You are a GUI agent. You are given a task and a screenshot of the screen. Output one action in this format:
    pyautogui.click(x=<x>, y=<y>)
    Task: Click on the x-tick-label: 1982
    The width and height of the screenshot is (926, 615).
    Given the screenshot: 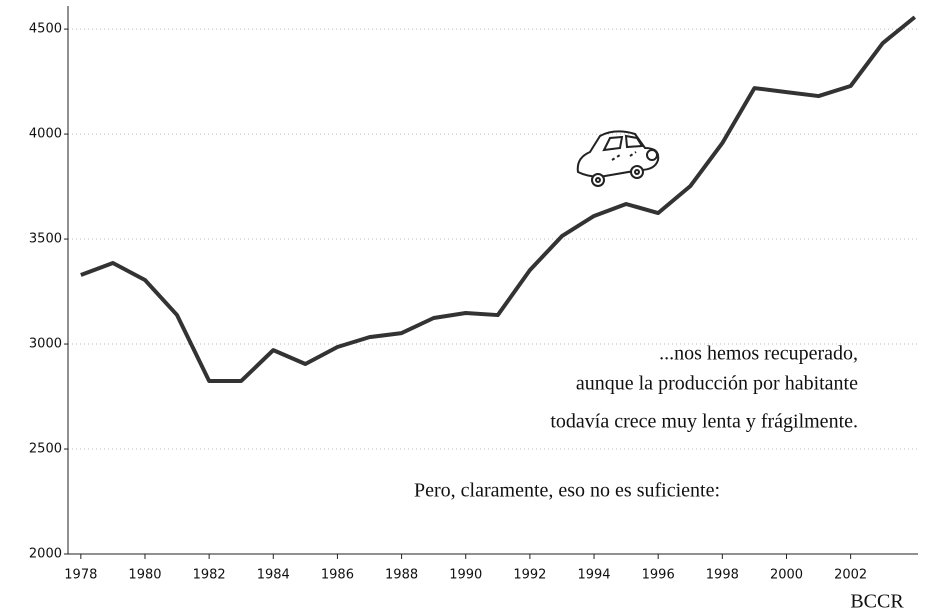 What is the action you would take?
    pyautogui.click(x=209, y=575)
    